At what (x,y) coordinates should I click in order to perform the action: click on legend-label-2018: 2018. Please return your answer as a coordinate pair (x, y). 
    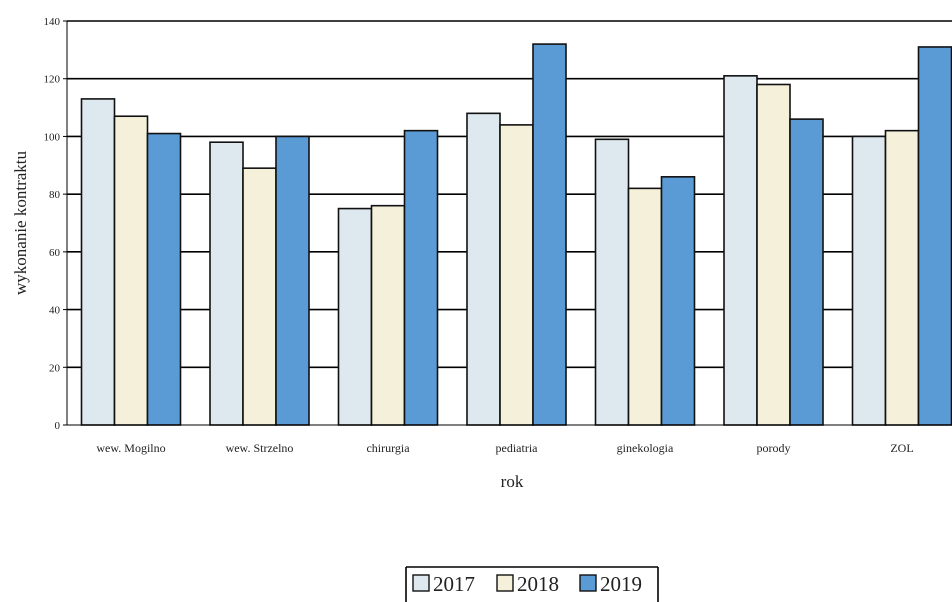
    Looking at the image, I should click on (538, 584).